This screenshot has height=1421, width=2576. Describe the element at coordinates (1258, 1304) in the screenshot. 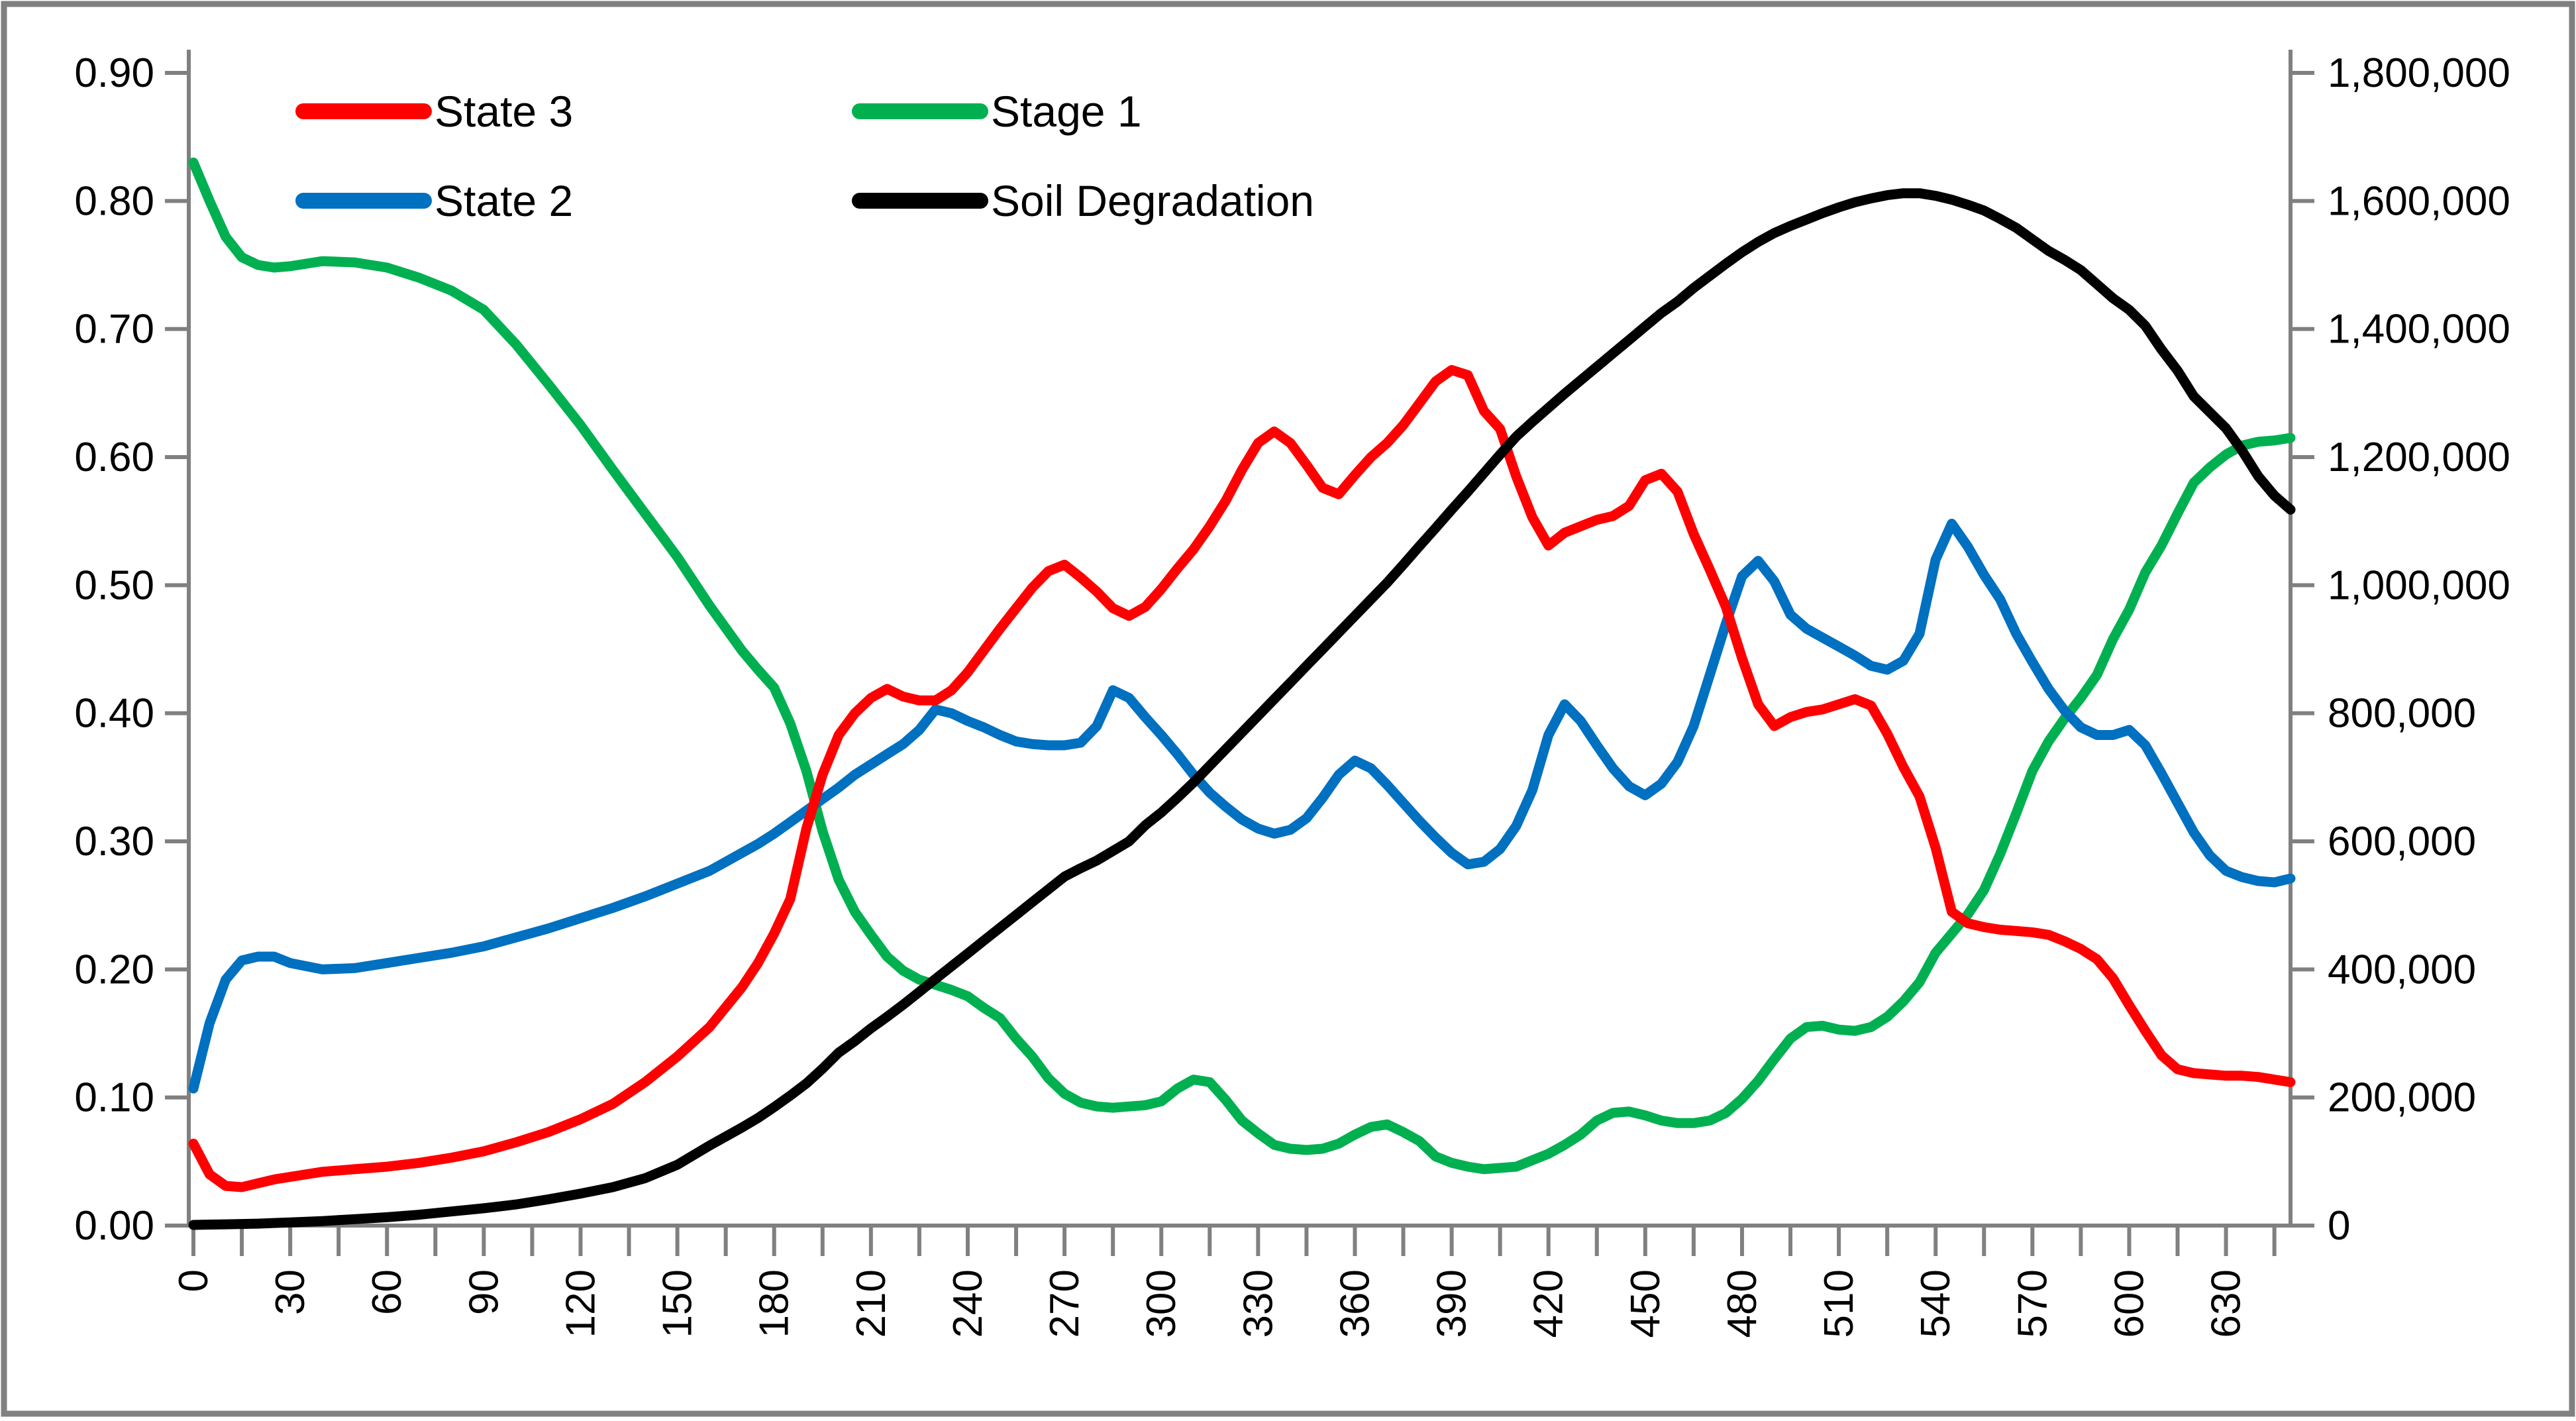

I see `x-axis-tick-label: 330` at that location.